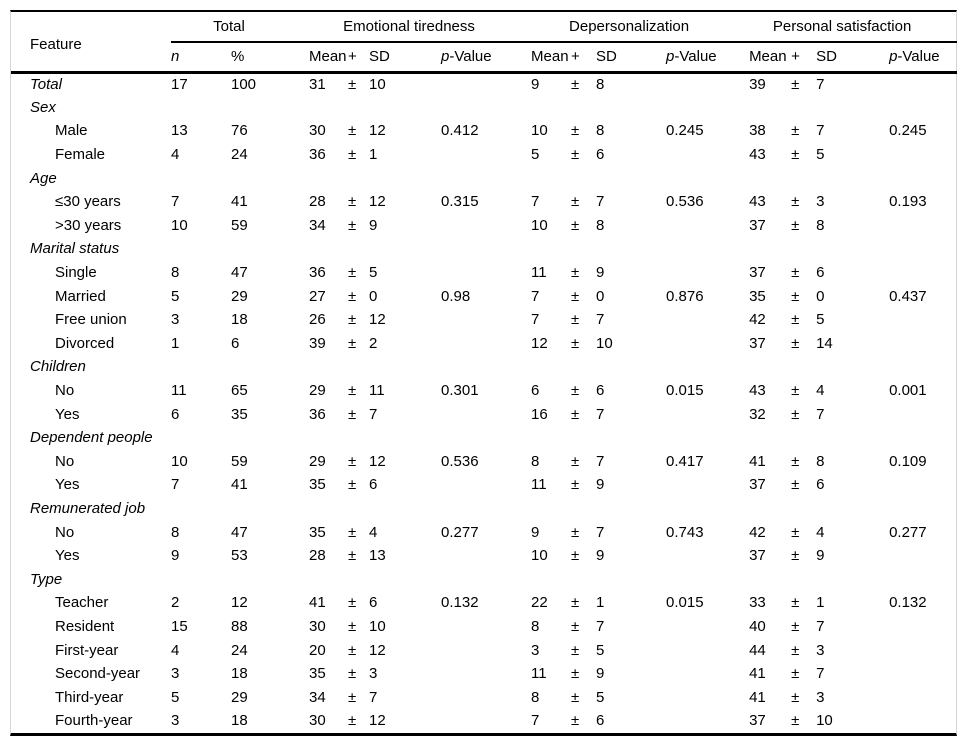 This screenshot has height=753, width=970. Describe the element at coordinates (175, 296) in the screenshot. I see `n-cell: 5` at that location.